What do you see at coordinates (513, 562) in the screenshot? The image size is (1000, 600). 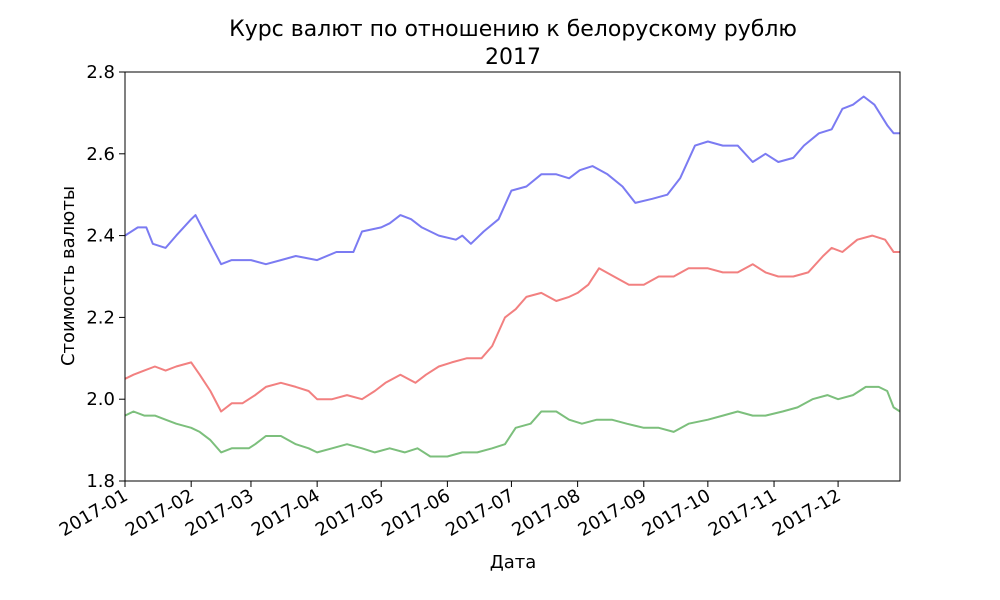 I see `x-axis-label: Дата` at bounding box center [513, 562].